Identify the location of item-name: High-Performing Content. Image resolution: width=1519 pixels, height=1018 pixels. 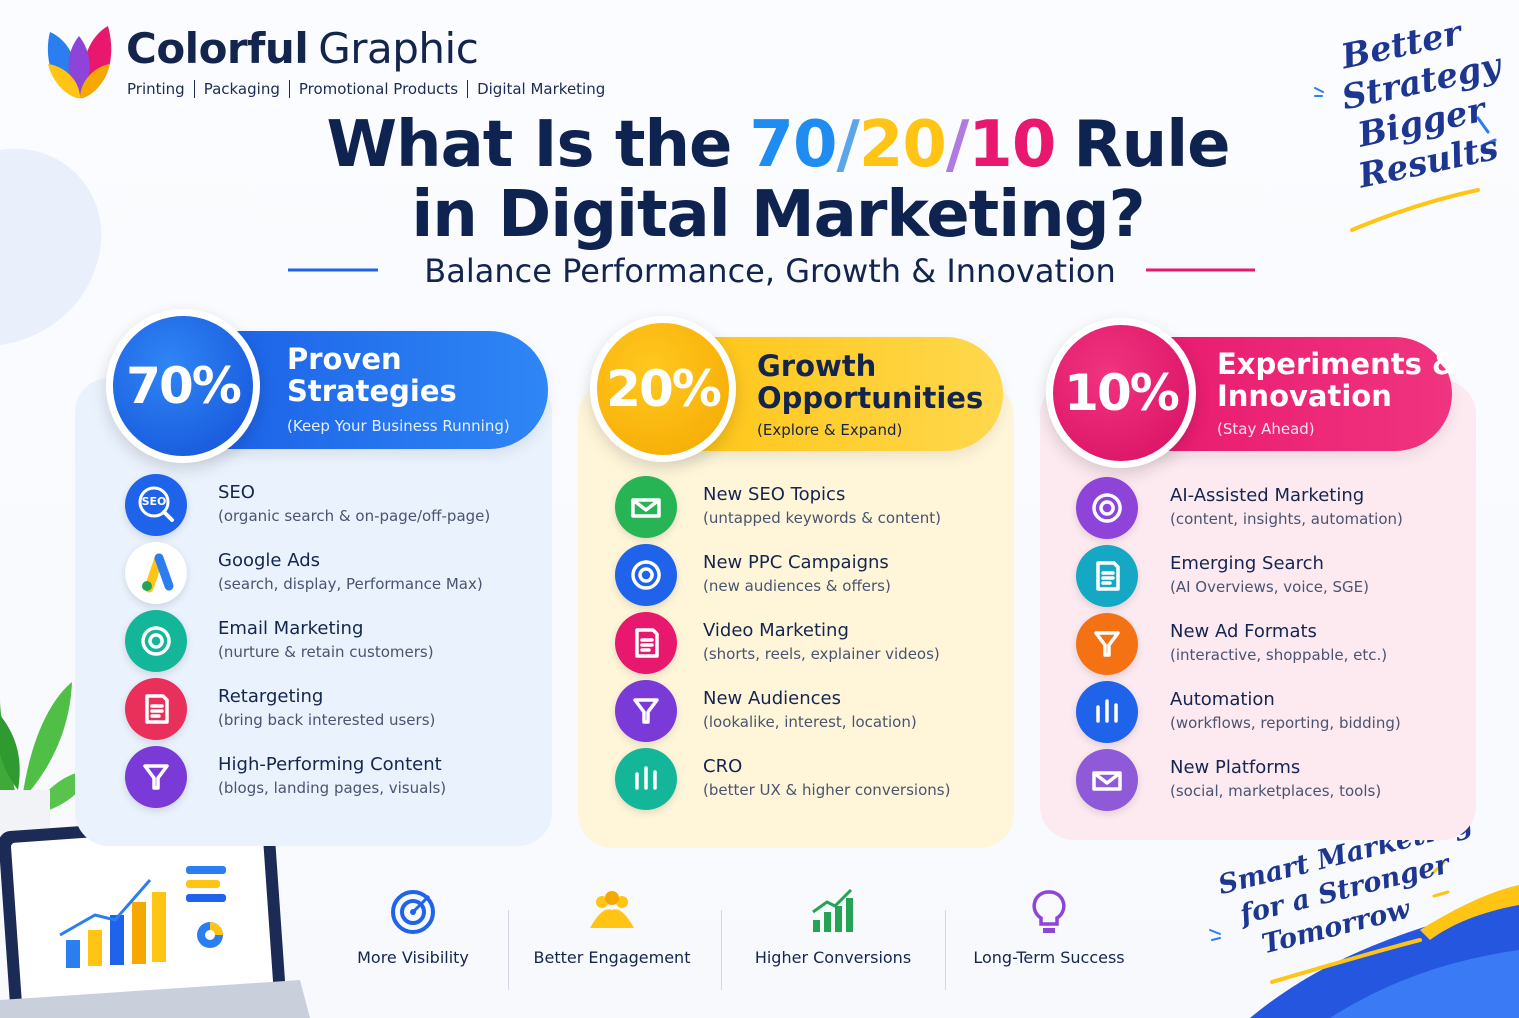
(330, 764).